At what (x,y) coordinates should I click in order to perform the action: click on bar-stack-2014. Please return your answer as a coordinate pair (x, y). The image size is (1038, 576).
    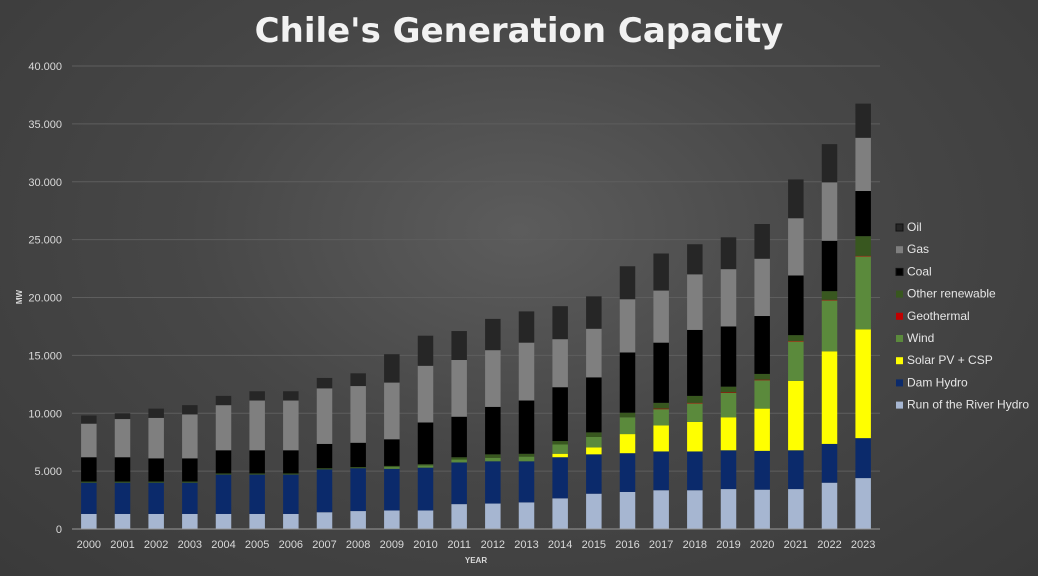
    Looking at the image, I should click on (560, 417).